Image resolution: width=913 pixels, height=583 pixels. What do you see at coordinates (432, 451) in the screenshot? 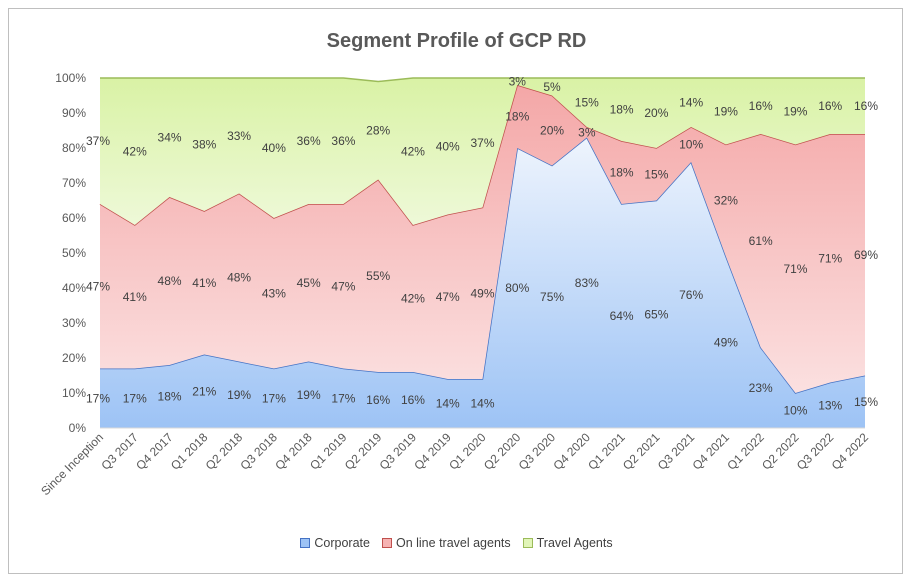
I see `x-tick-label: Q4 2019` at bounding box center [432, 451].